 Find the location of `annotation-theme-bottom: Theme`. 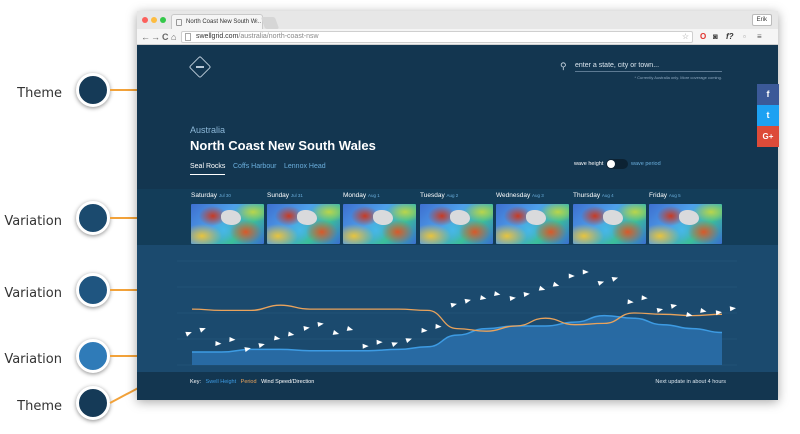

annotation-theme-bottom: Theme is located at coordinates (80, 406).